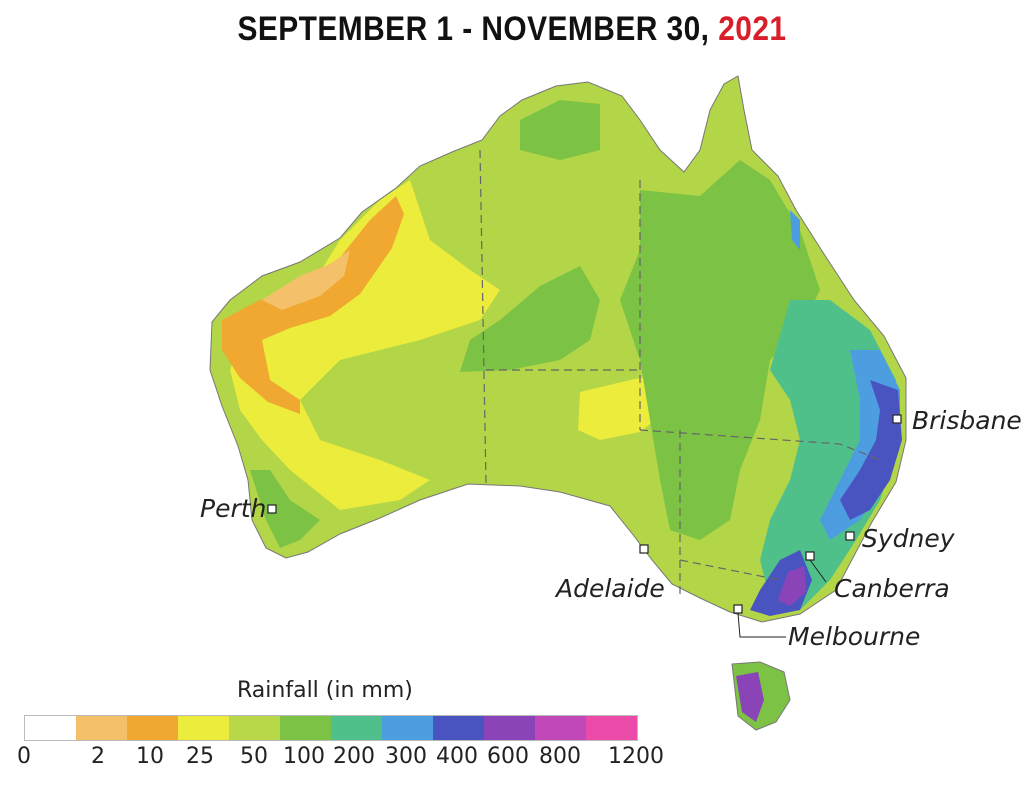 The image size is (1024, 794). I want to click on brisbane-marker, so click(897, 419).